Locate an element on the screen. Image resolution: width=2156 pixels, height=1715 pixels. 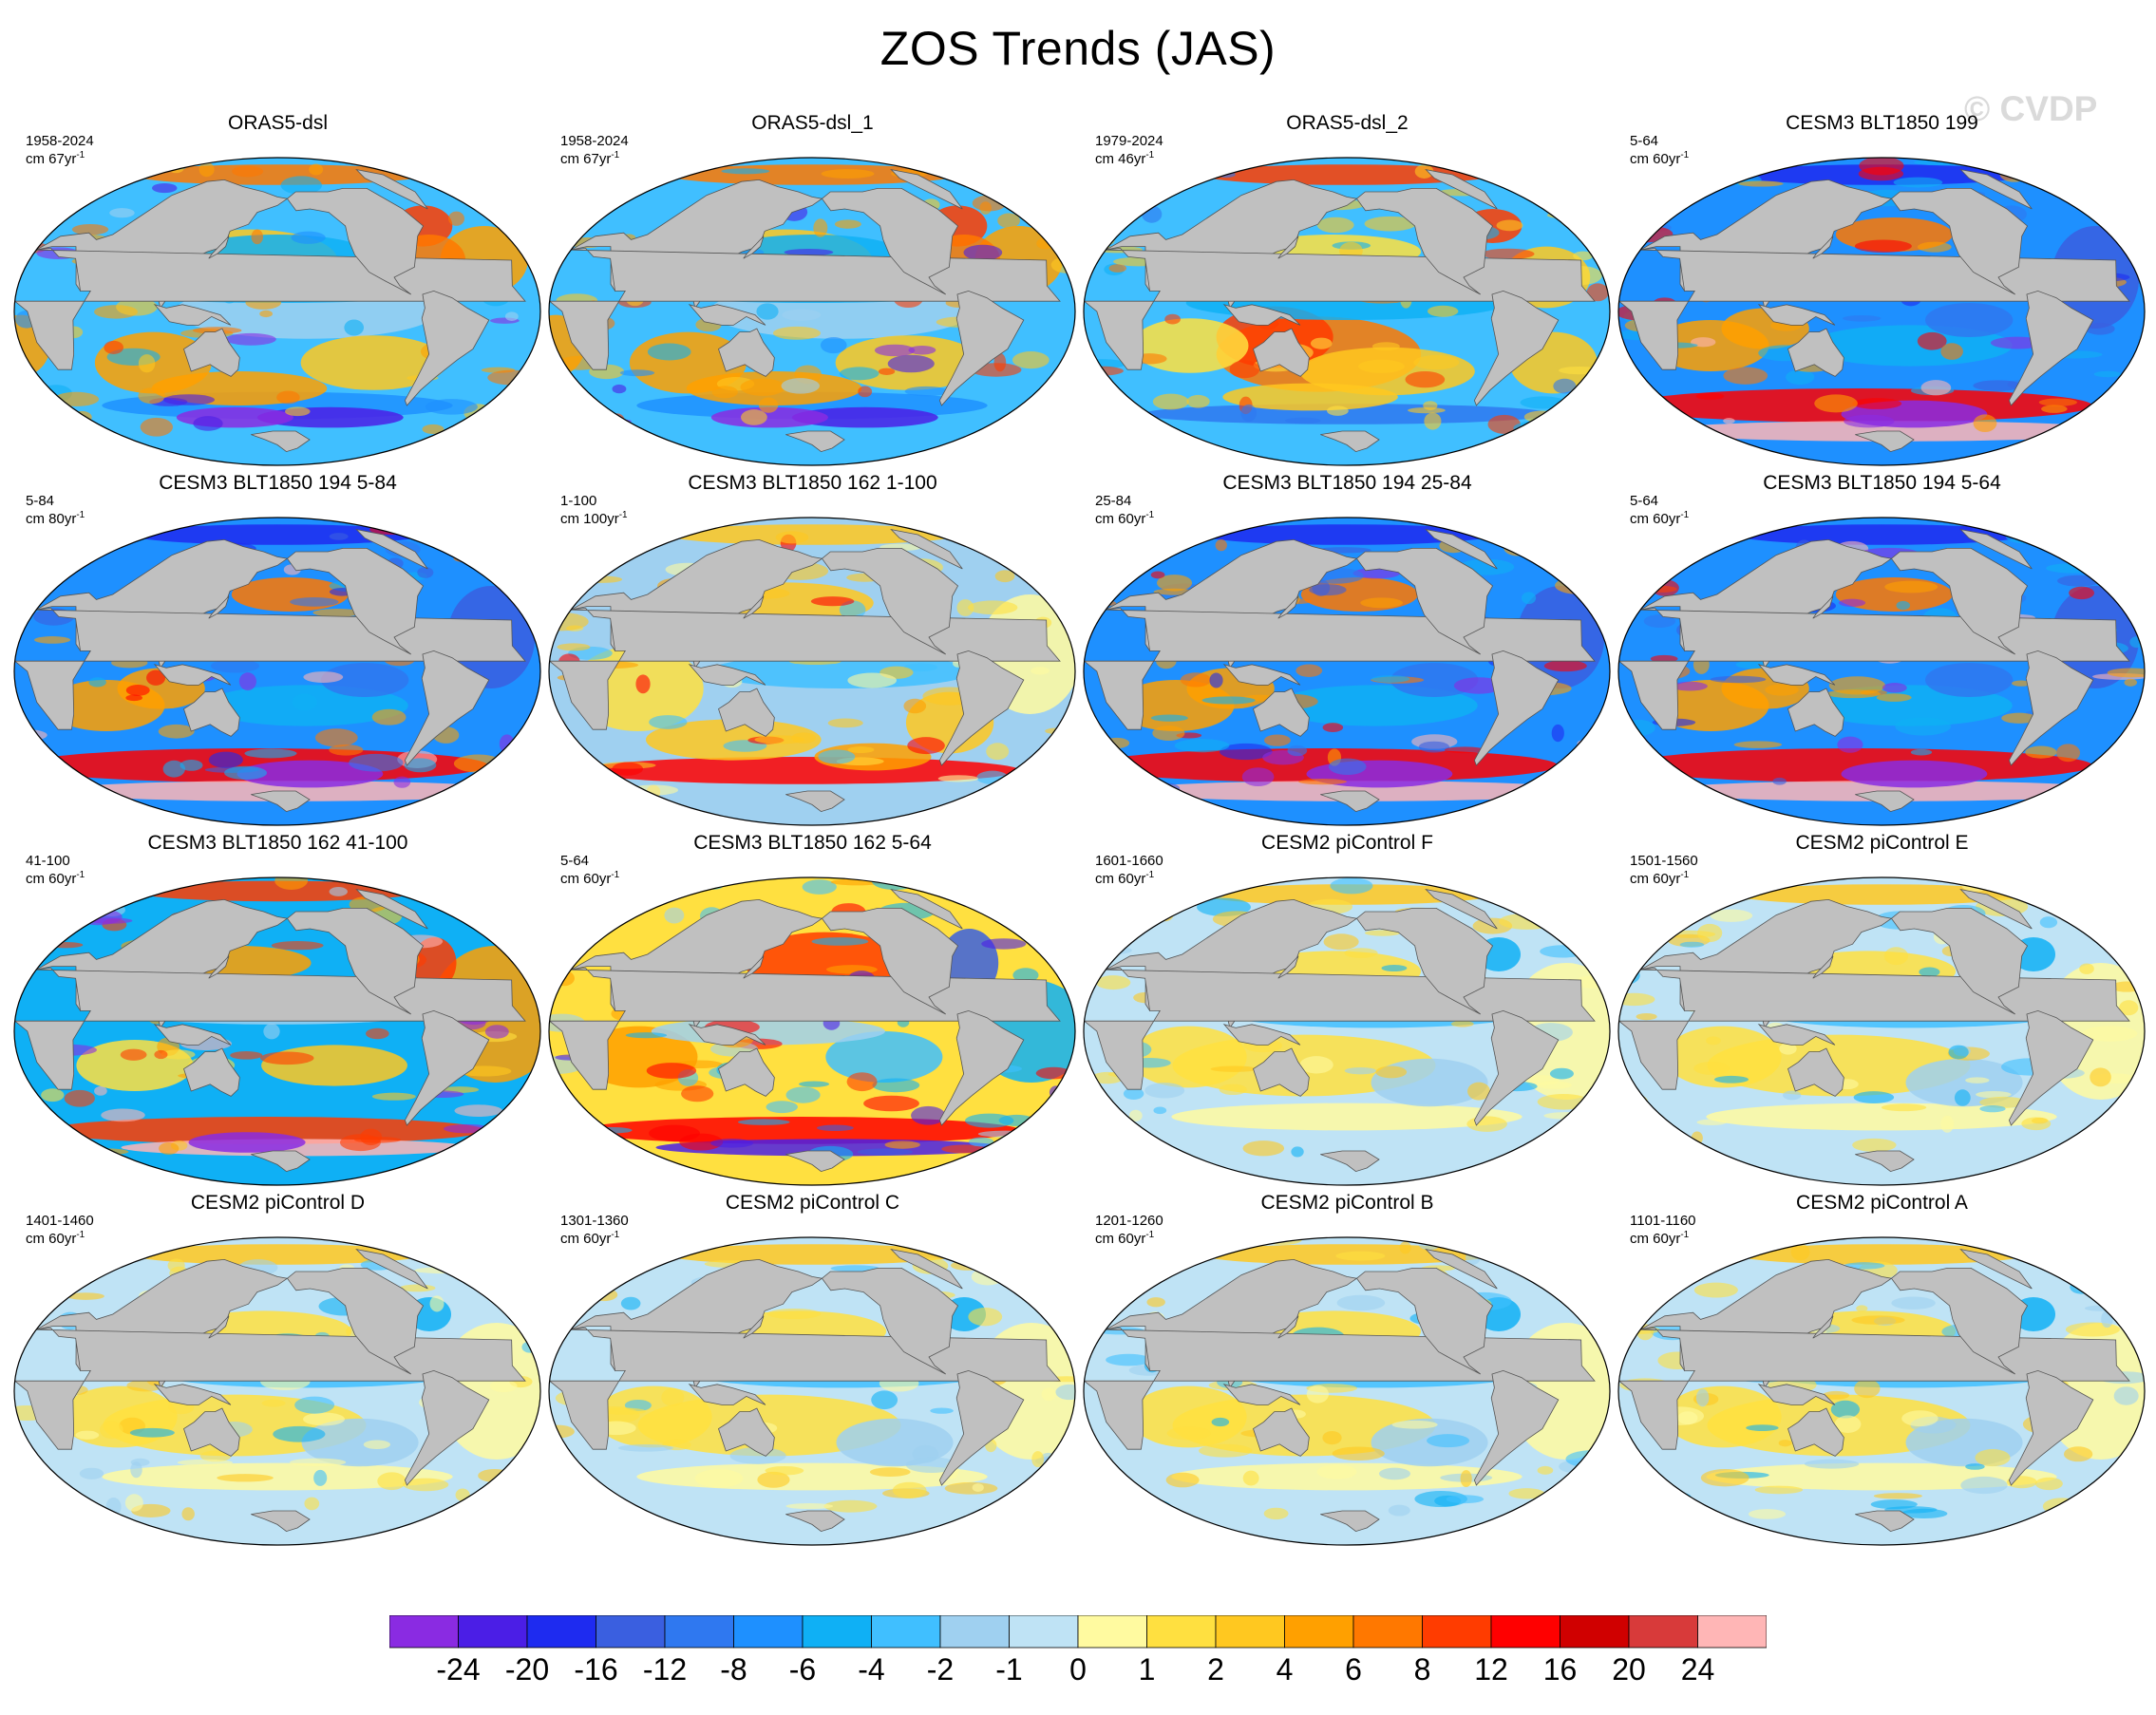
colorbar-tick-label: 1 is located at coordinates (1147, 1669).